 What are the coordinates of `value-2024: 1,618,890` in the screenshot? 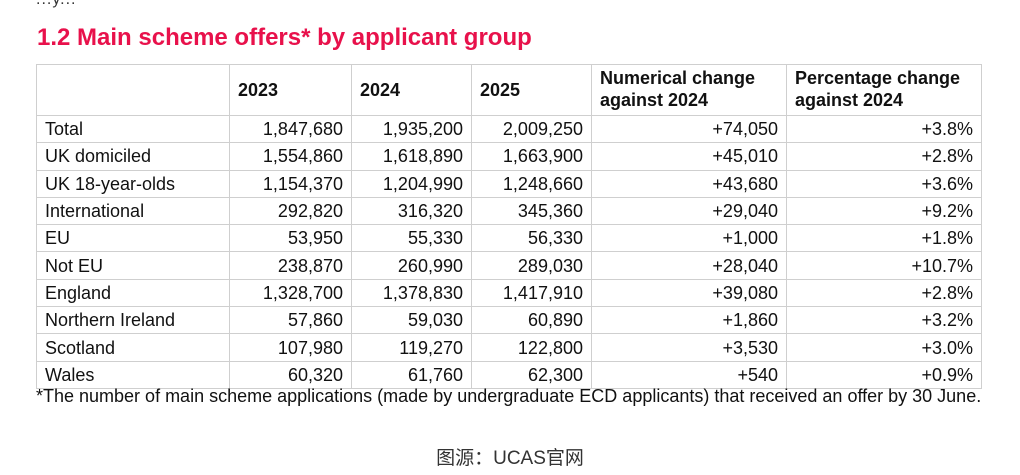 It's located at (411, 156).